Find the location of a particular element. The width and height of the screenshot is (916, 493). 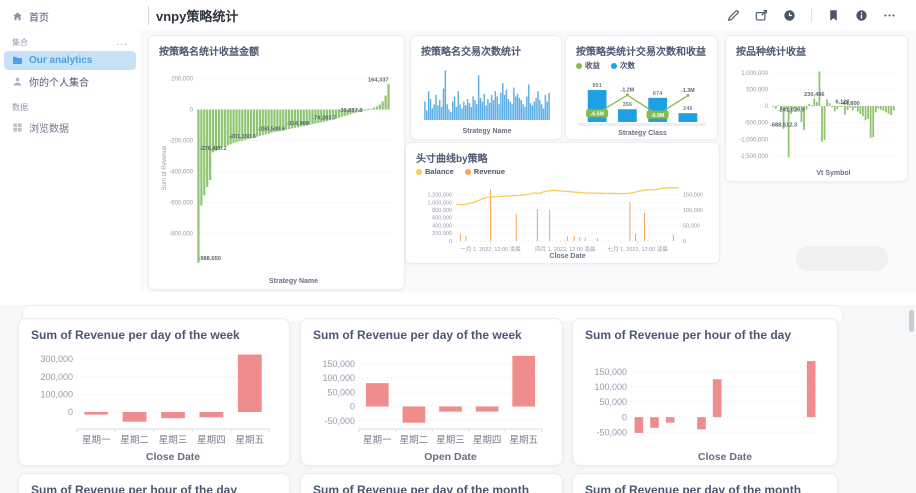

legend-label: Balance is located at coordinates (439, 171).